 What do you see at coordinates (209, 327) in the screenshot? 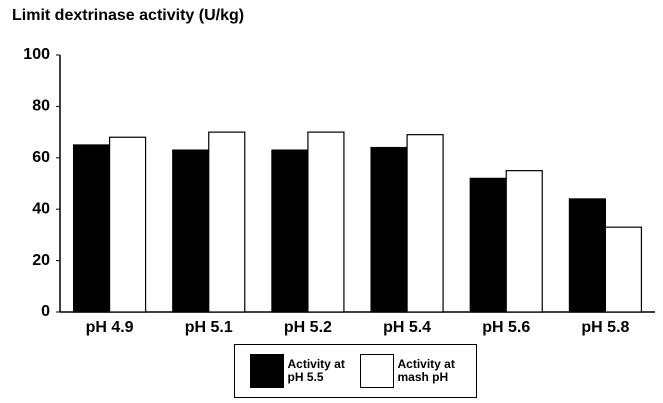
I see `x-tick-label: pH 5.1` at bounding box center [209, 327].